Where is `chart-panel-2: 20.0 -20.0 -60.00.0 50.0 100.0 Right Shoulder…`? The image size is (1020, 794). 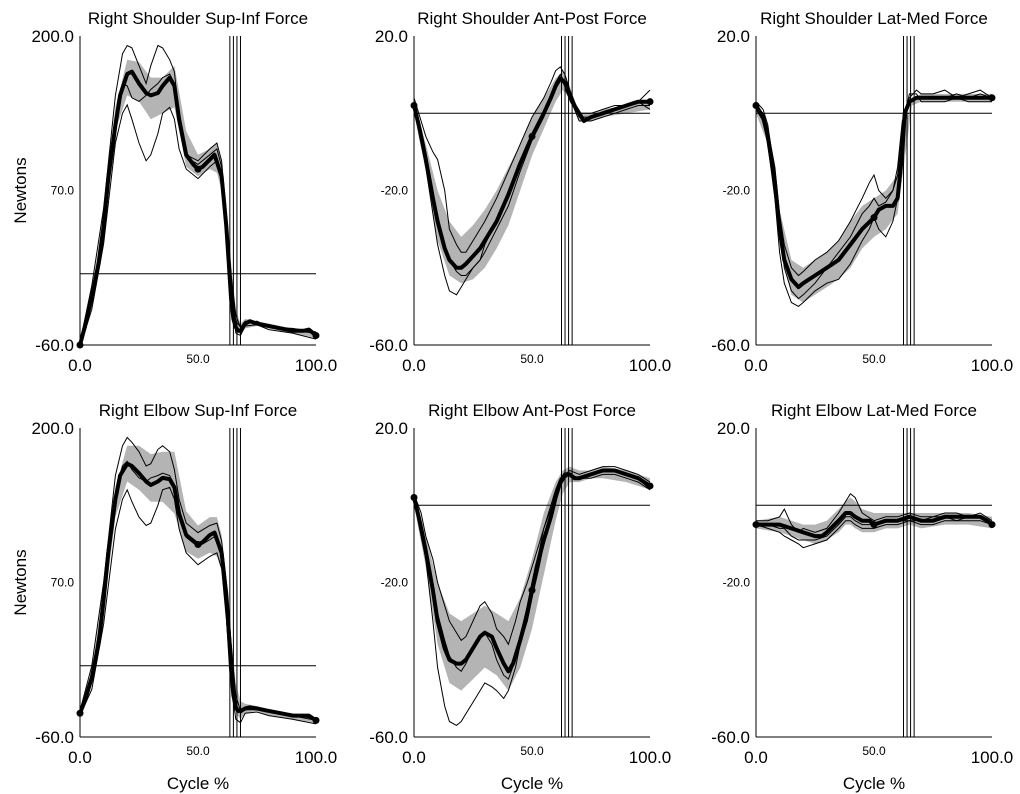 chart-panel-2: 20.0 -20.0 -60.00.0 50.0 100.0 Right Shoulder… is located at coordinates (520, 192).